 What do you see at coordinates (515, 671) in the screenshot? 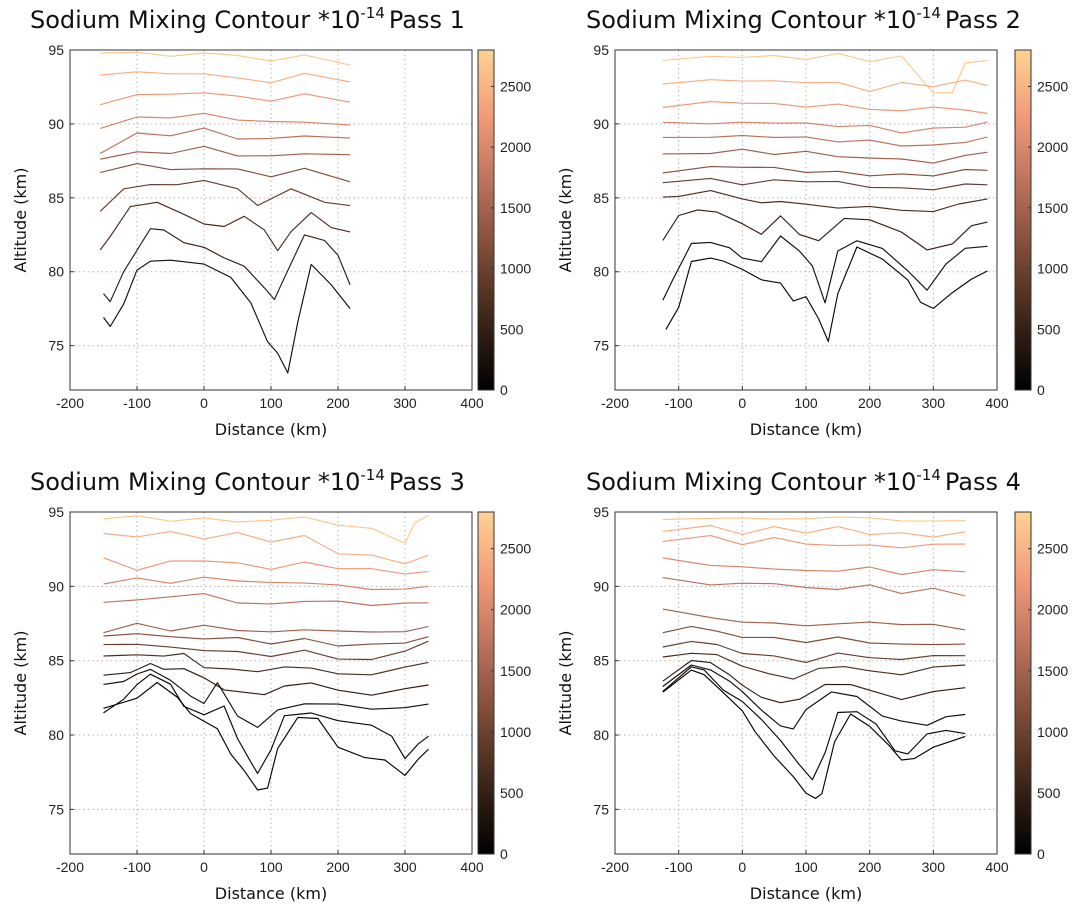
I see `colorbar-tick-label: 1500` at bounding box center [515, 671].